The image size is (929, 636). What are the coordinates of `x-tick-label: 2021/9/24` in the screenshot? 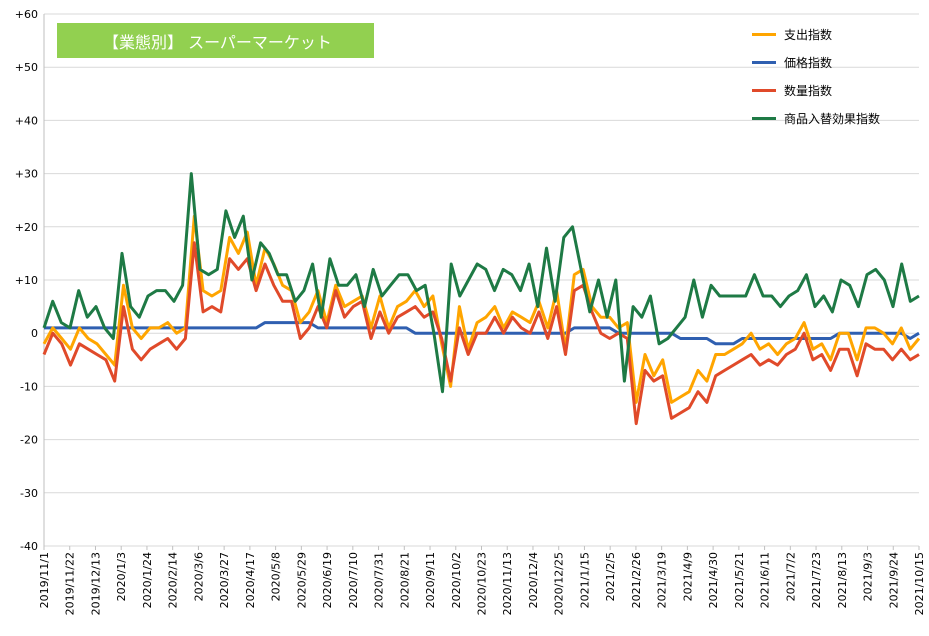 It's located at (893, 580).